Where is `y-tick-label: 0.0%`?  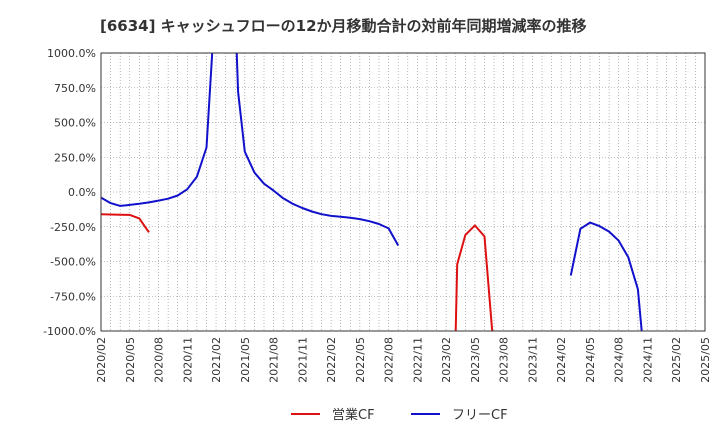
y-tick-label: 0.0% is located at coordinates (82, 192).